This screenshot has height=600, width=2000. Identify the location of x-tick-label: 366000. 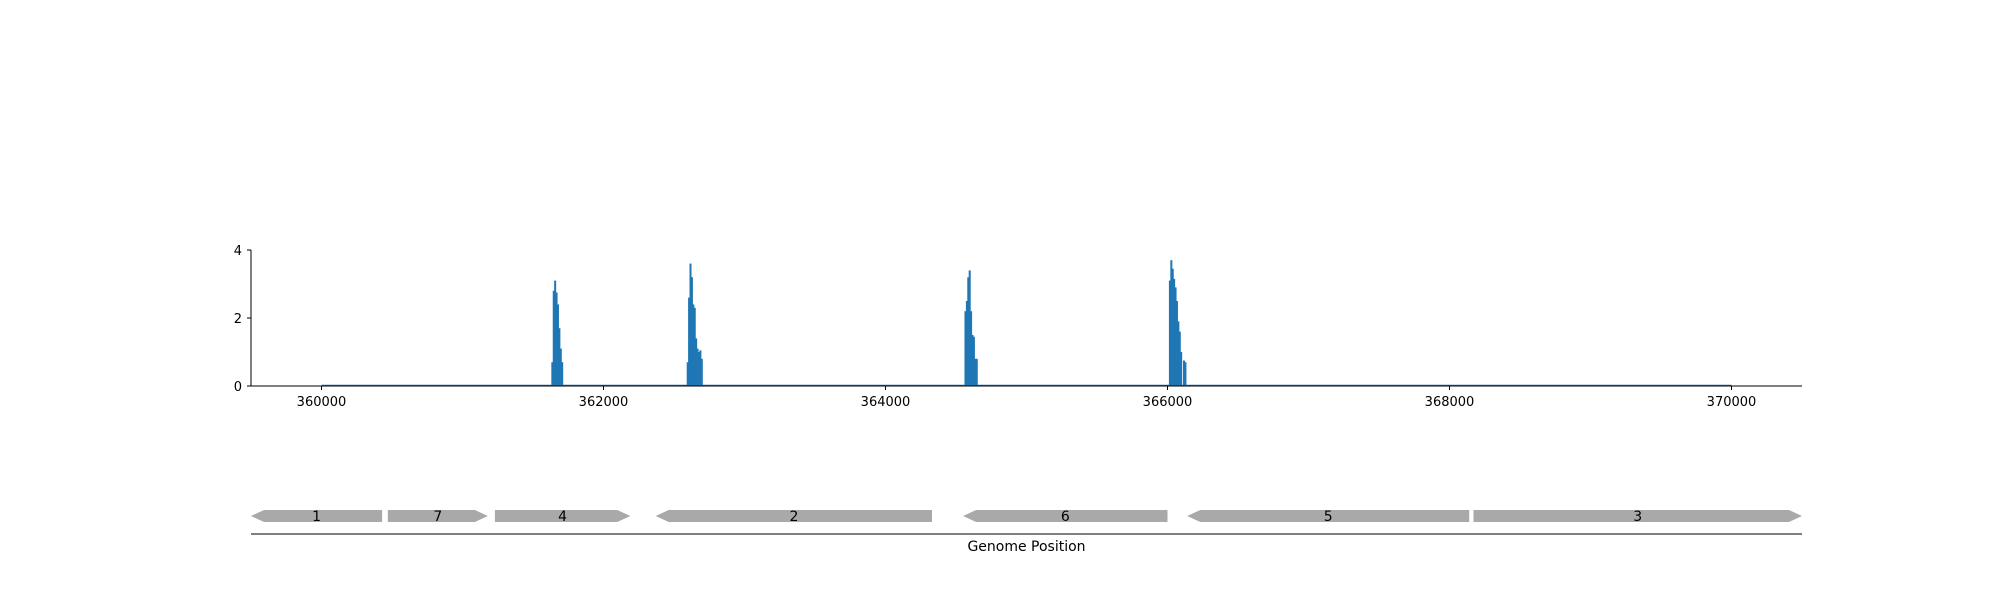
(1168, 402).